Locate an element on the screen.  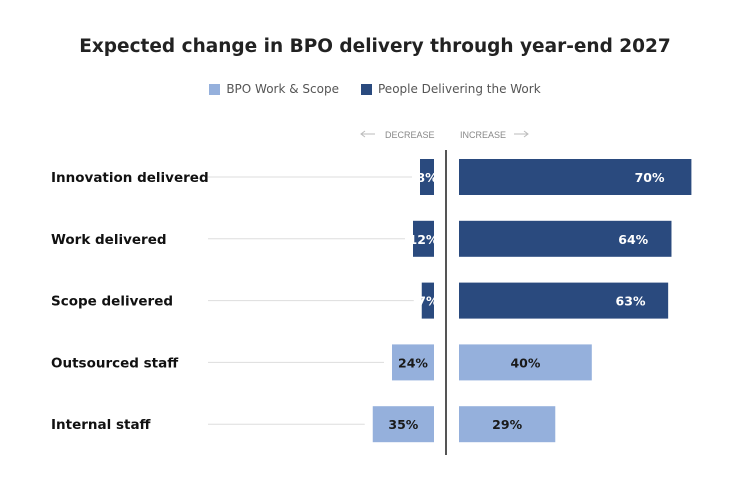
increase-value-scope-delivered: 63% is located at coordinates (631, 301).